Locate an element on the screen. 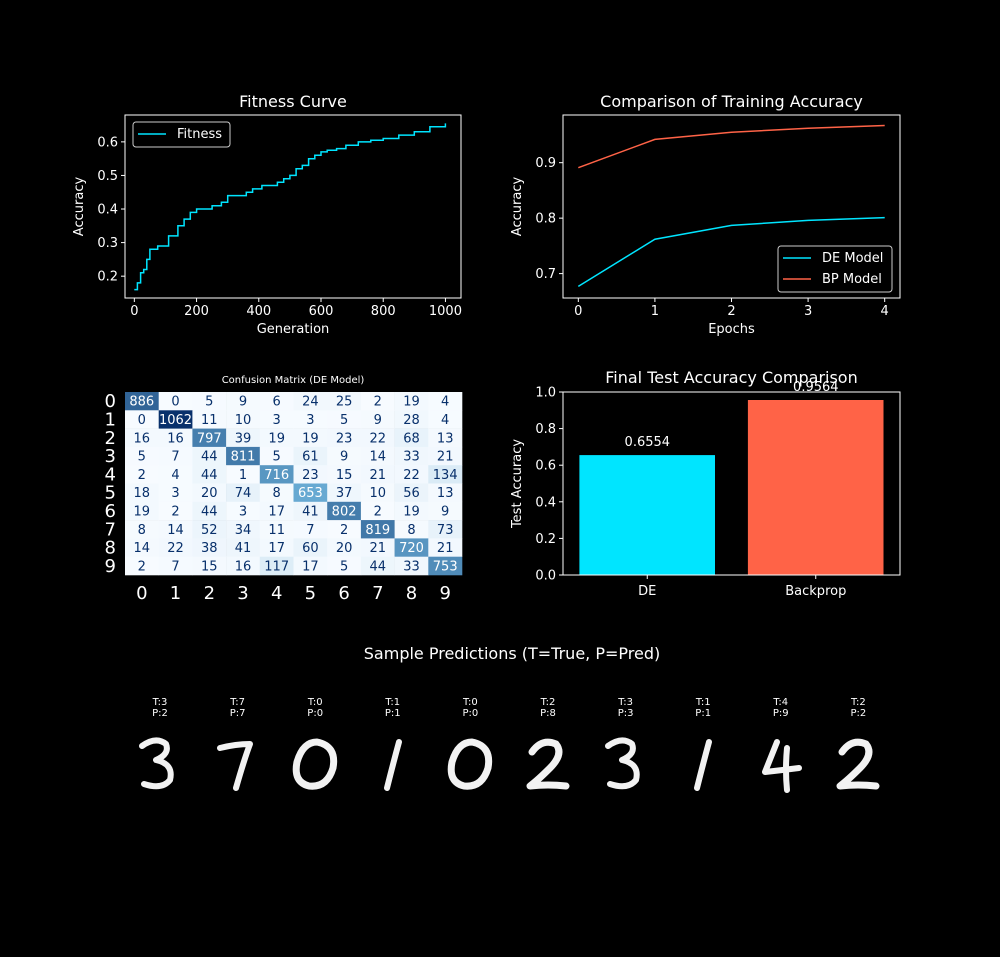  chart-title: Confusion Matrix (DE Model) is located at coordinates (293, 380).